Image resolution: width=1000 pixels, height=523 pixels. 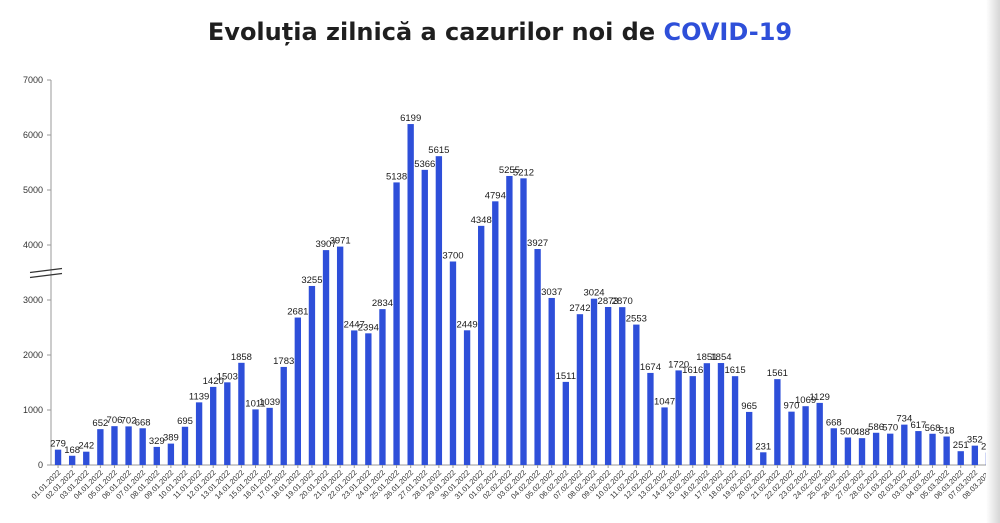 I want to click on data-label: 2834, so click(x=382, y=303).